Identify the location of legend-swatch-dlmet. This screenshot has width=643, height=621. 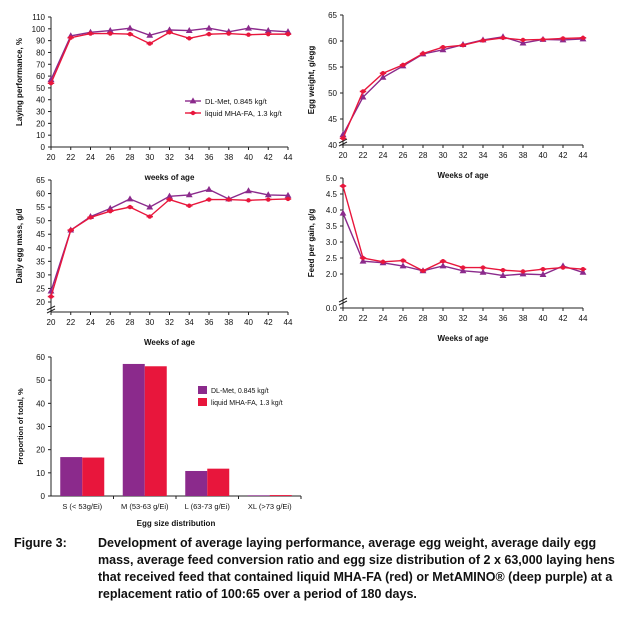
(202, 390).